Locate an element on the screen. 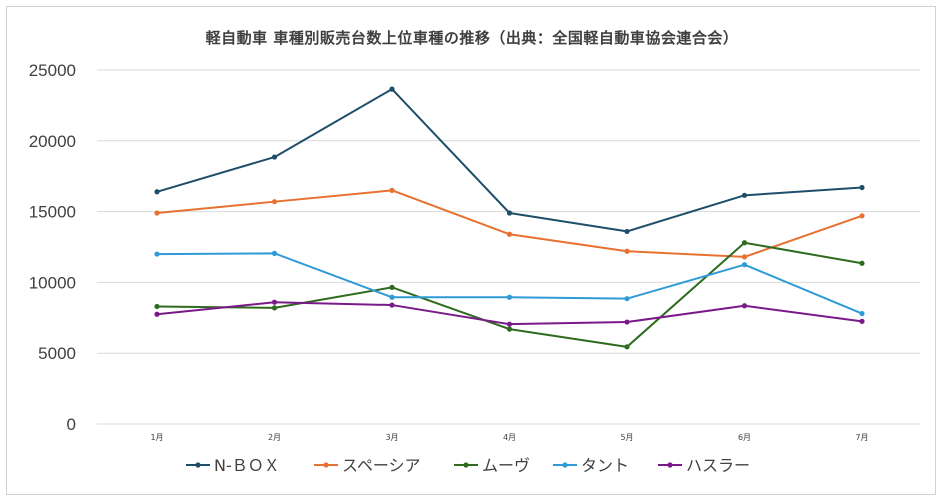 The height and width of the screenshot is (503, 944). x-tick-label: 7月 is located at coordinates (861, 437).